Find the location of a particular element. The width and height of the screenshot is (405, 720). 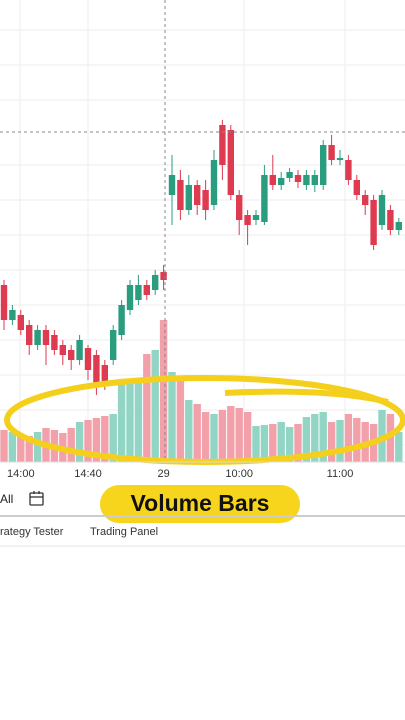

x-tick-label: 10:00 is located at coordinates (239, 474).